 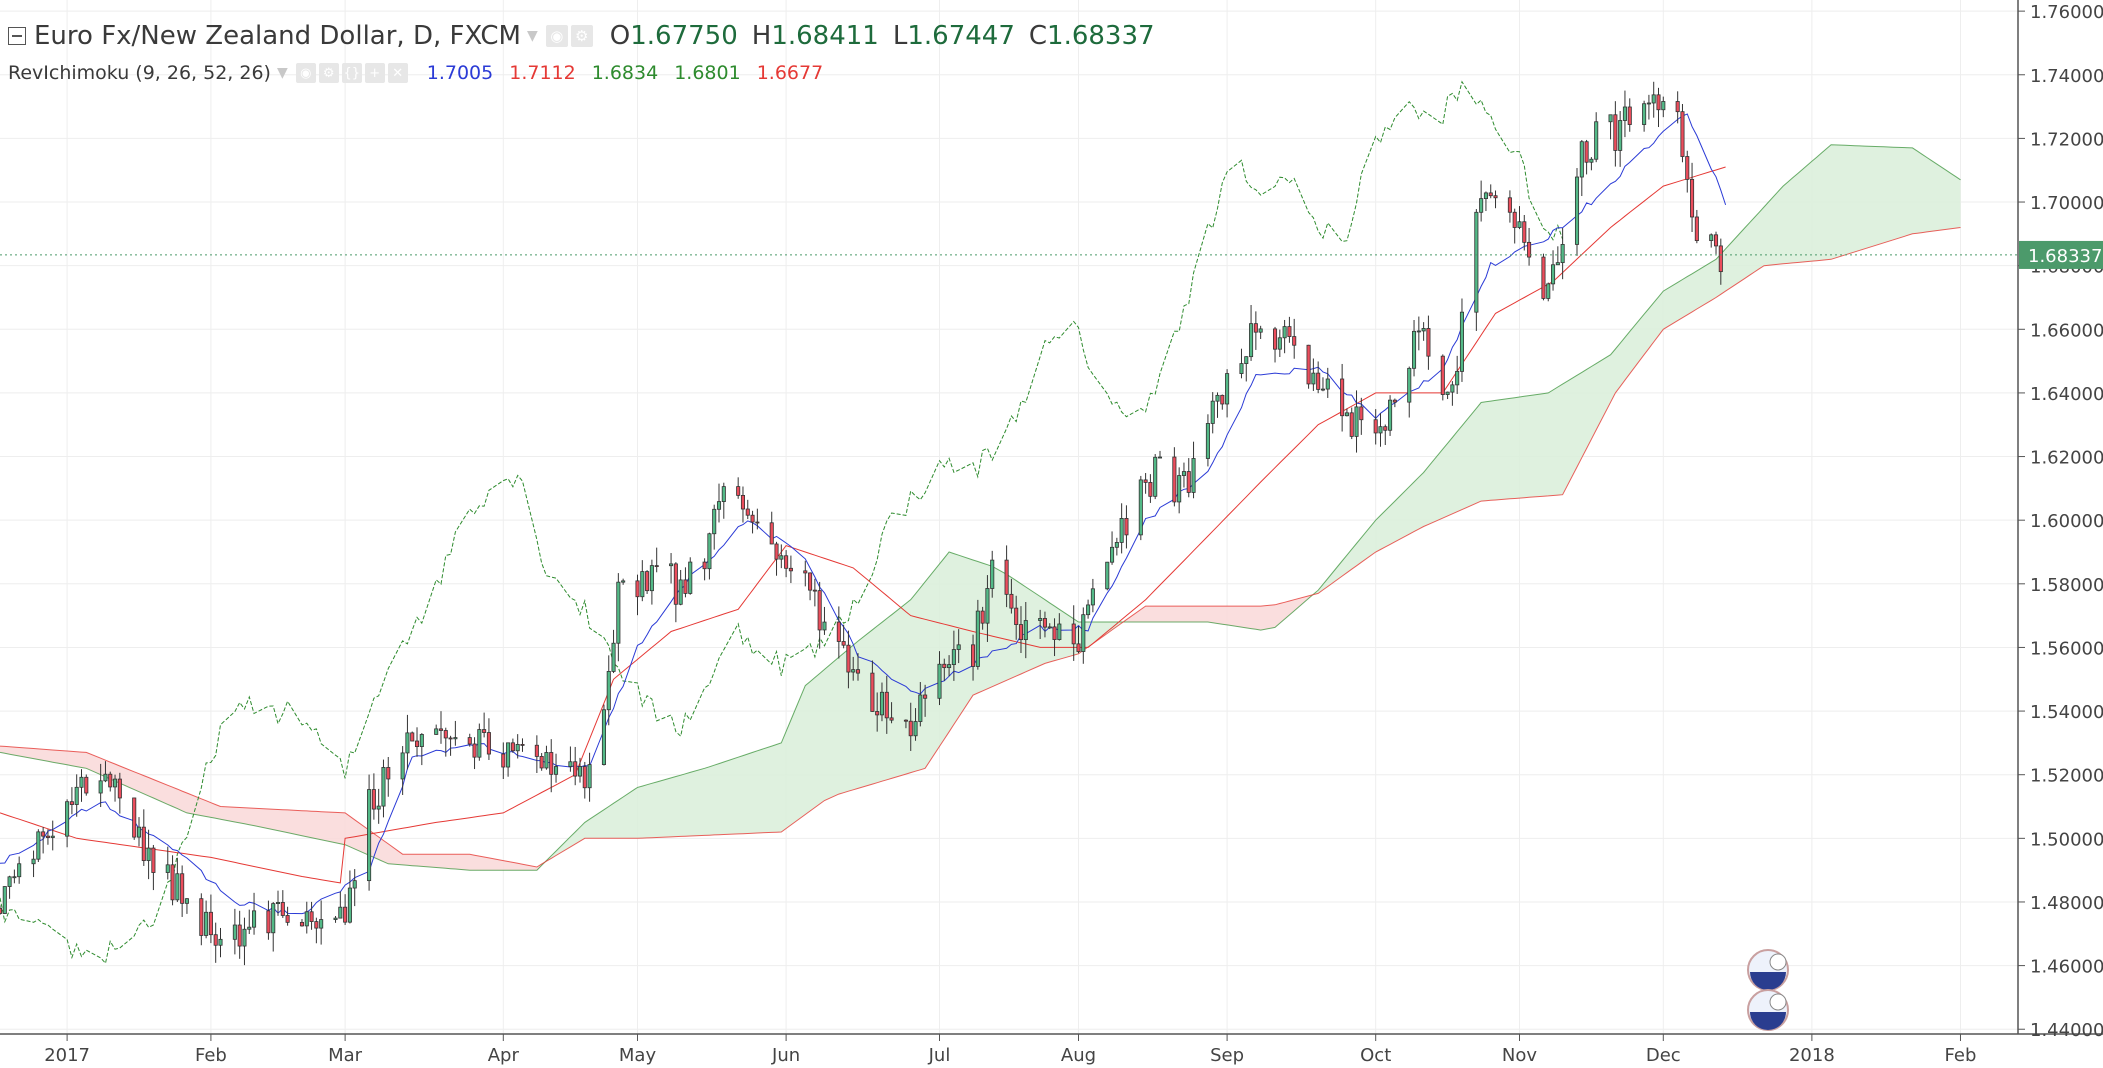 I want to click on y-tick-label: 1.66000, so click(x=2066, y=330).